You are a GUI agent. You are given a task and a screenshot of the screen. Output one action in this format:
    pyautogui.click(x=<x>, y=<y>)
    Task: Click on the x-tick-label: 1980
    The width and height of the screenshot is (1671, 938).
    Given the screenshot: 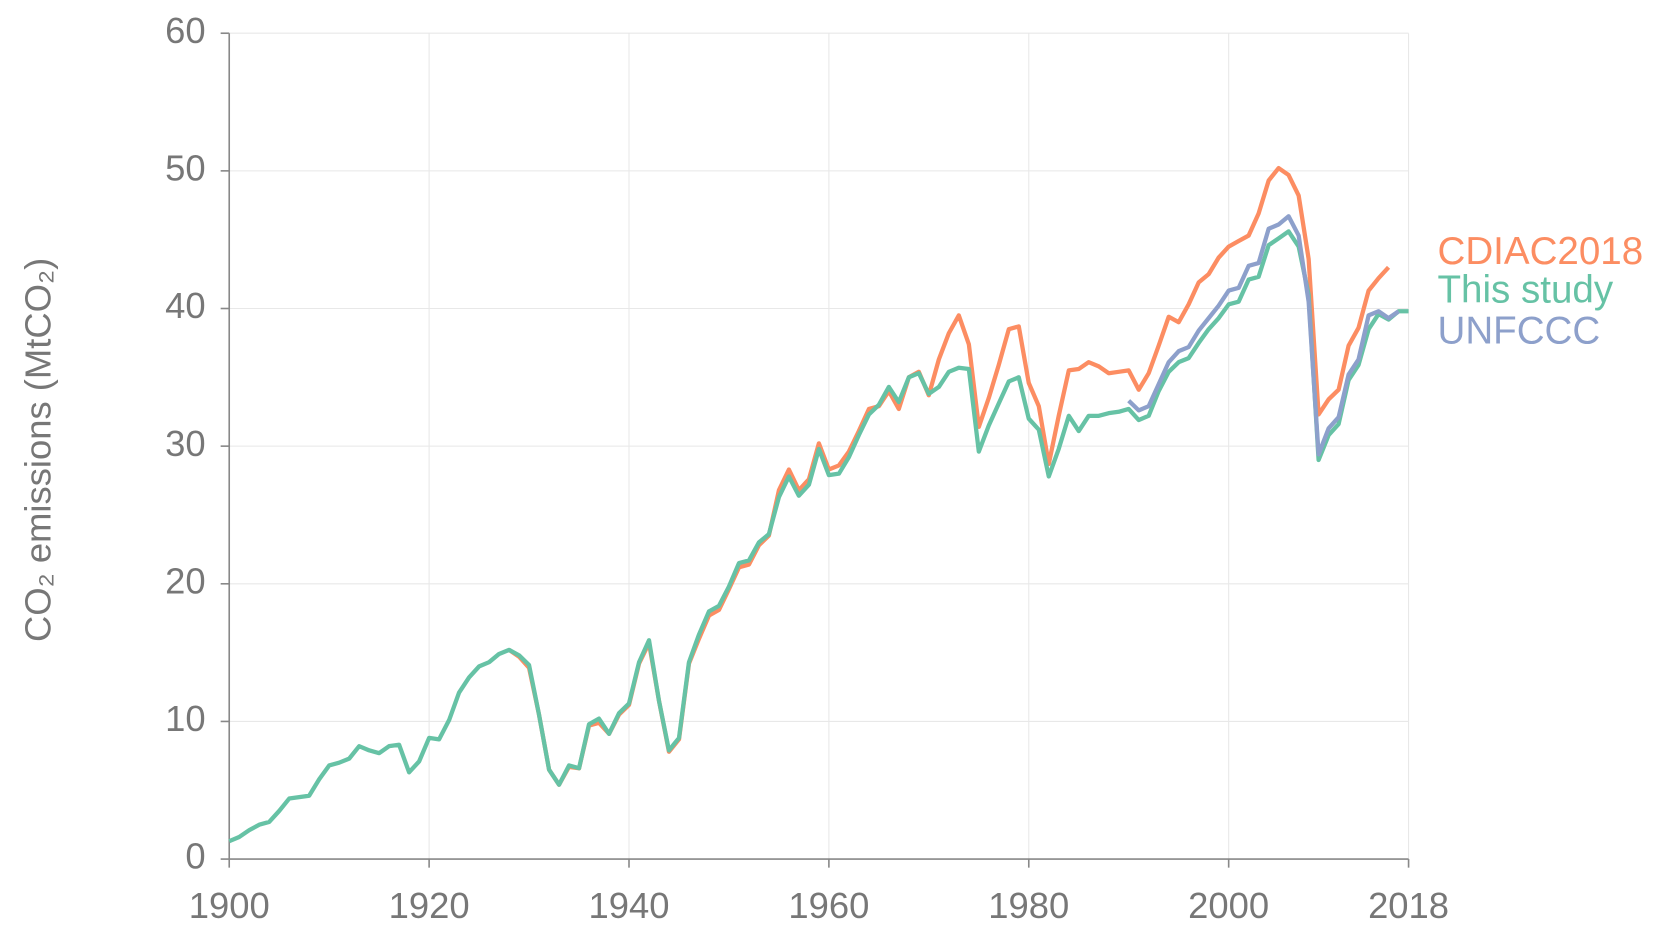 What is the action you would take?
    pyautogui.click(x=1028, y=905)
    